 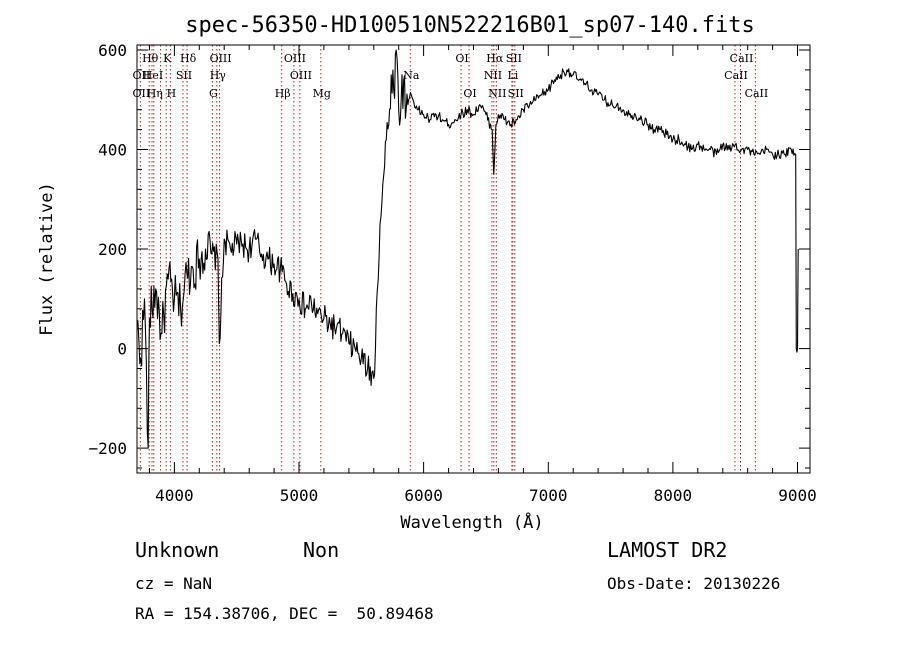 What do you see at coordinates (299, 495) in the screenshot?
I see `x-tick-label: 5000` at bounding box center [299, 495].